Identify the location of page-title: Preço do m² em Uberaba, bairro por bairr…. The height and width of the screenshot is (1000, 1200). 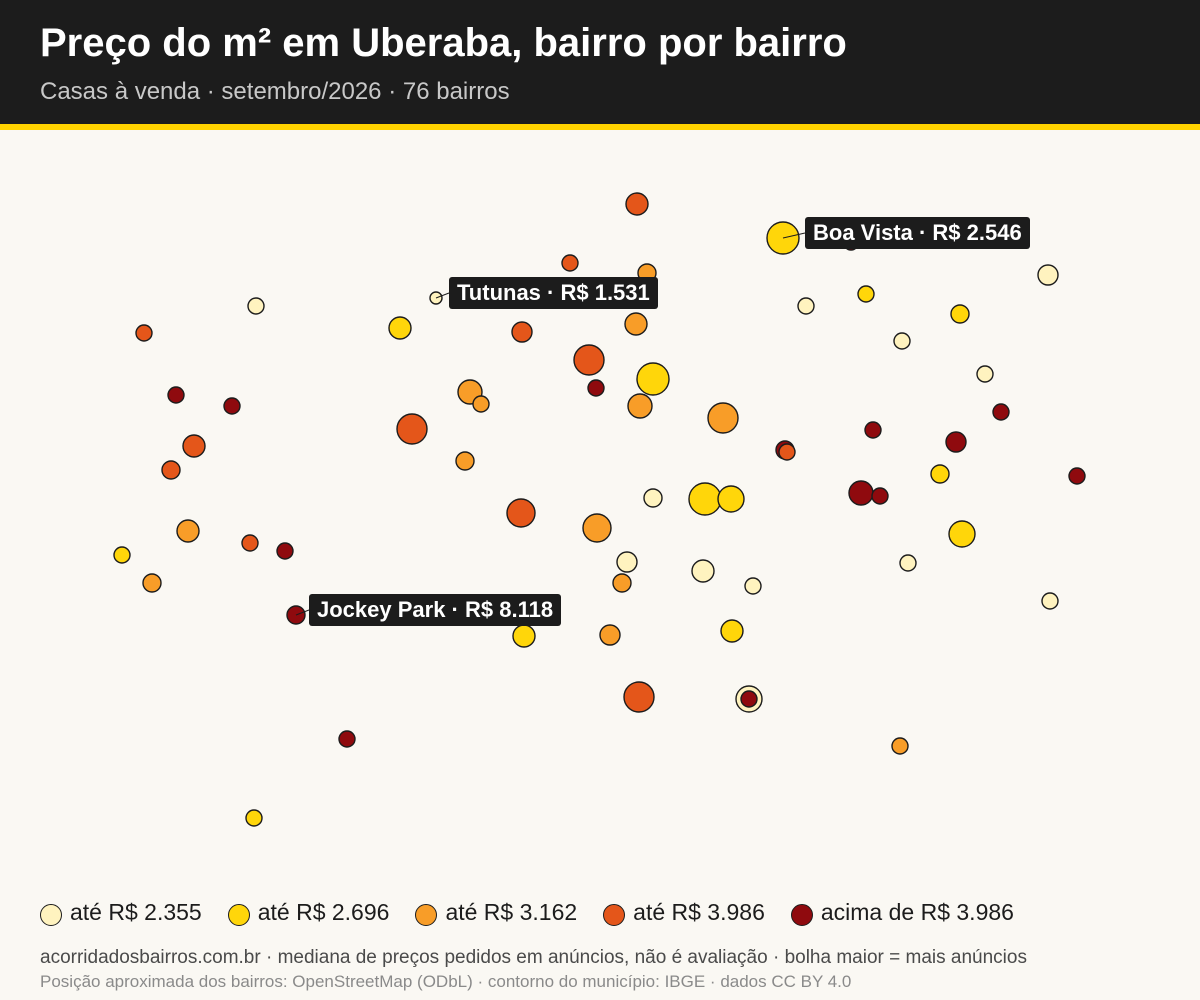
(443, 43).